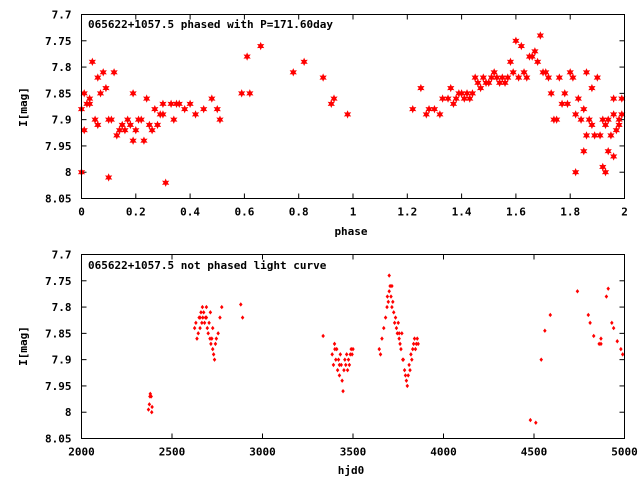 This screenshot has width=640, height=480. What do you see at coordinates (624, 452) in the screenshot?
I see `unphased-x-tick-label: 5000` at bounding box center [624, 452].